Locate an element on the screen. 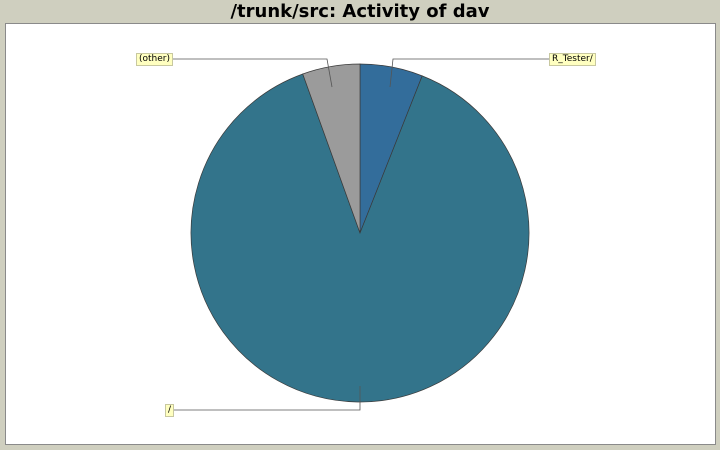 This screenshot has width=720, height=450. label-other: (other) is located at coordinates (154, 59).